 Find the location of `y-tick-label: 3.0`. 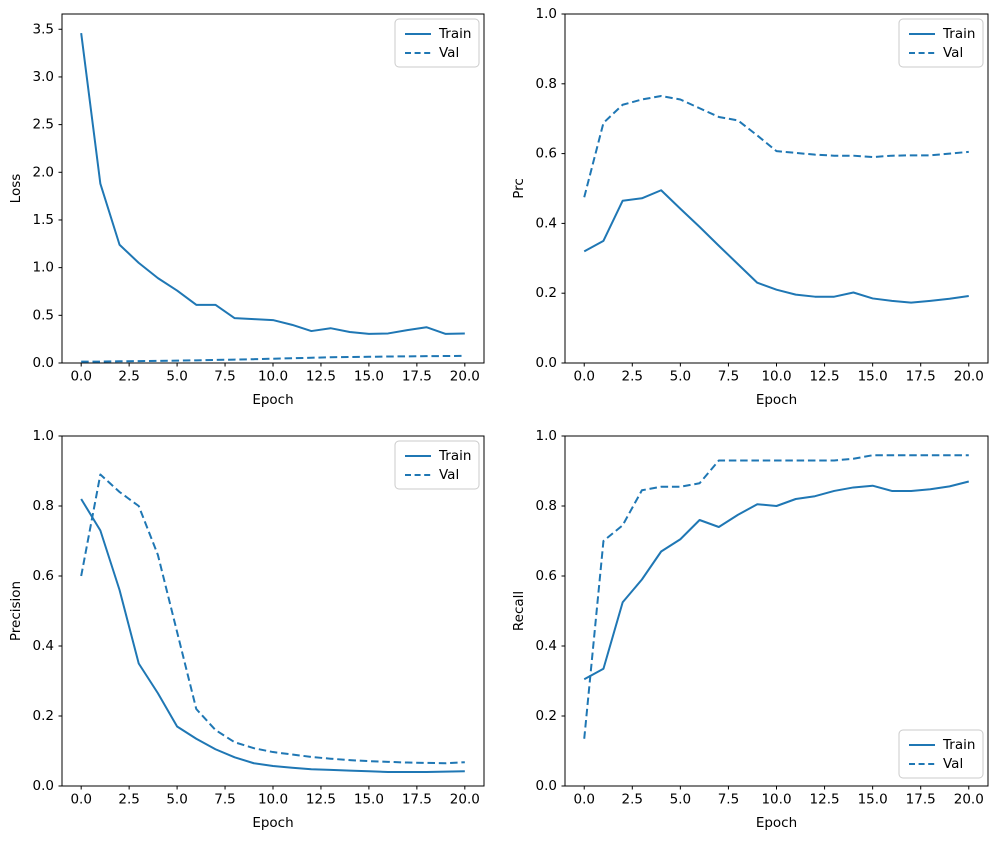

y-tick-label: 3.0 is located at coordinates (43, 77).